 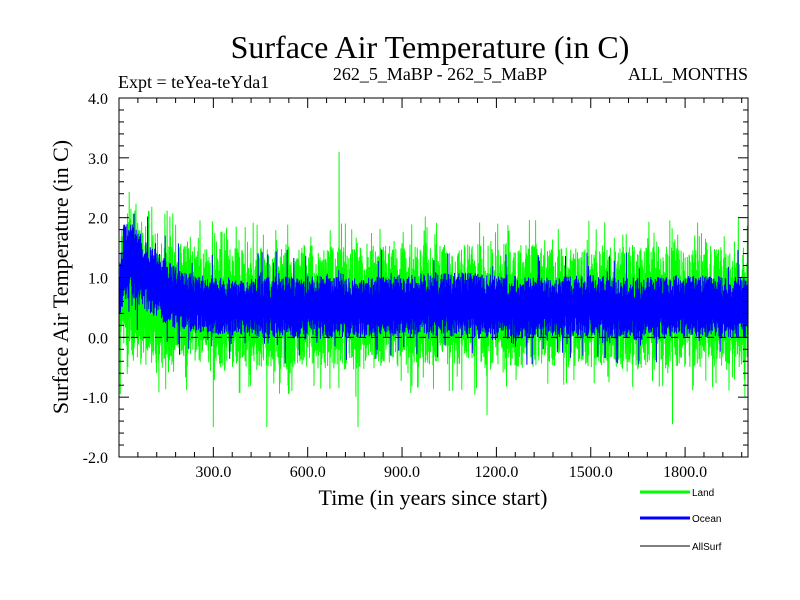 I want to click on y-tick-label: 1.0, so click(x=98, y=279).